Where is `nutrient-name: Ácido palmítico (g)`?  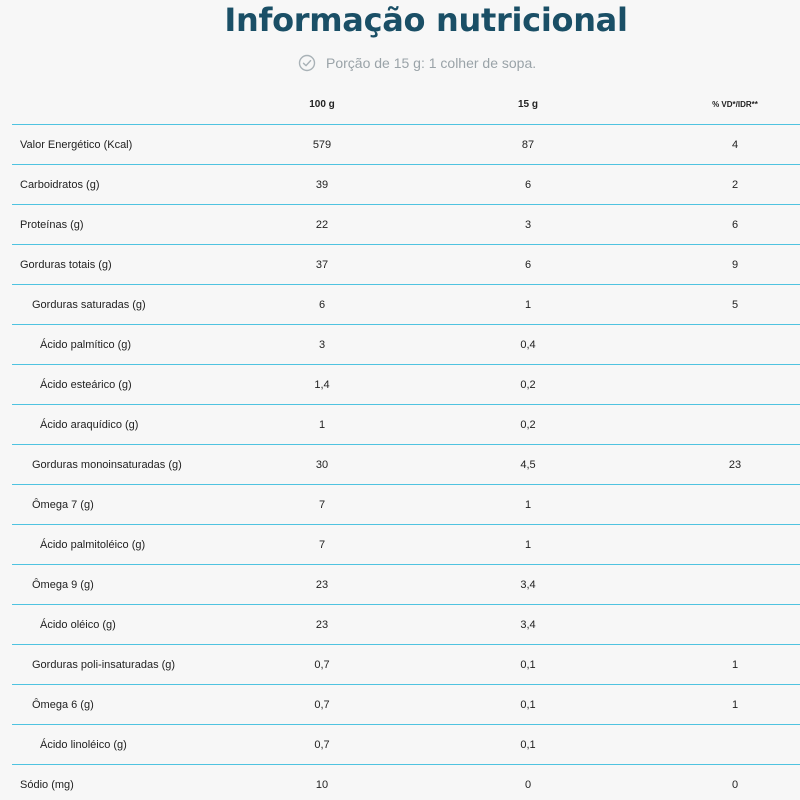 nutrient-name: Ácido palmítico (g) is located at coordinates (86, 344).